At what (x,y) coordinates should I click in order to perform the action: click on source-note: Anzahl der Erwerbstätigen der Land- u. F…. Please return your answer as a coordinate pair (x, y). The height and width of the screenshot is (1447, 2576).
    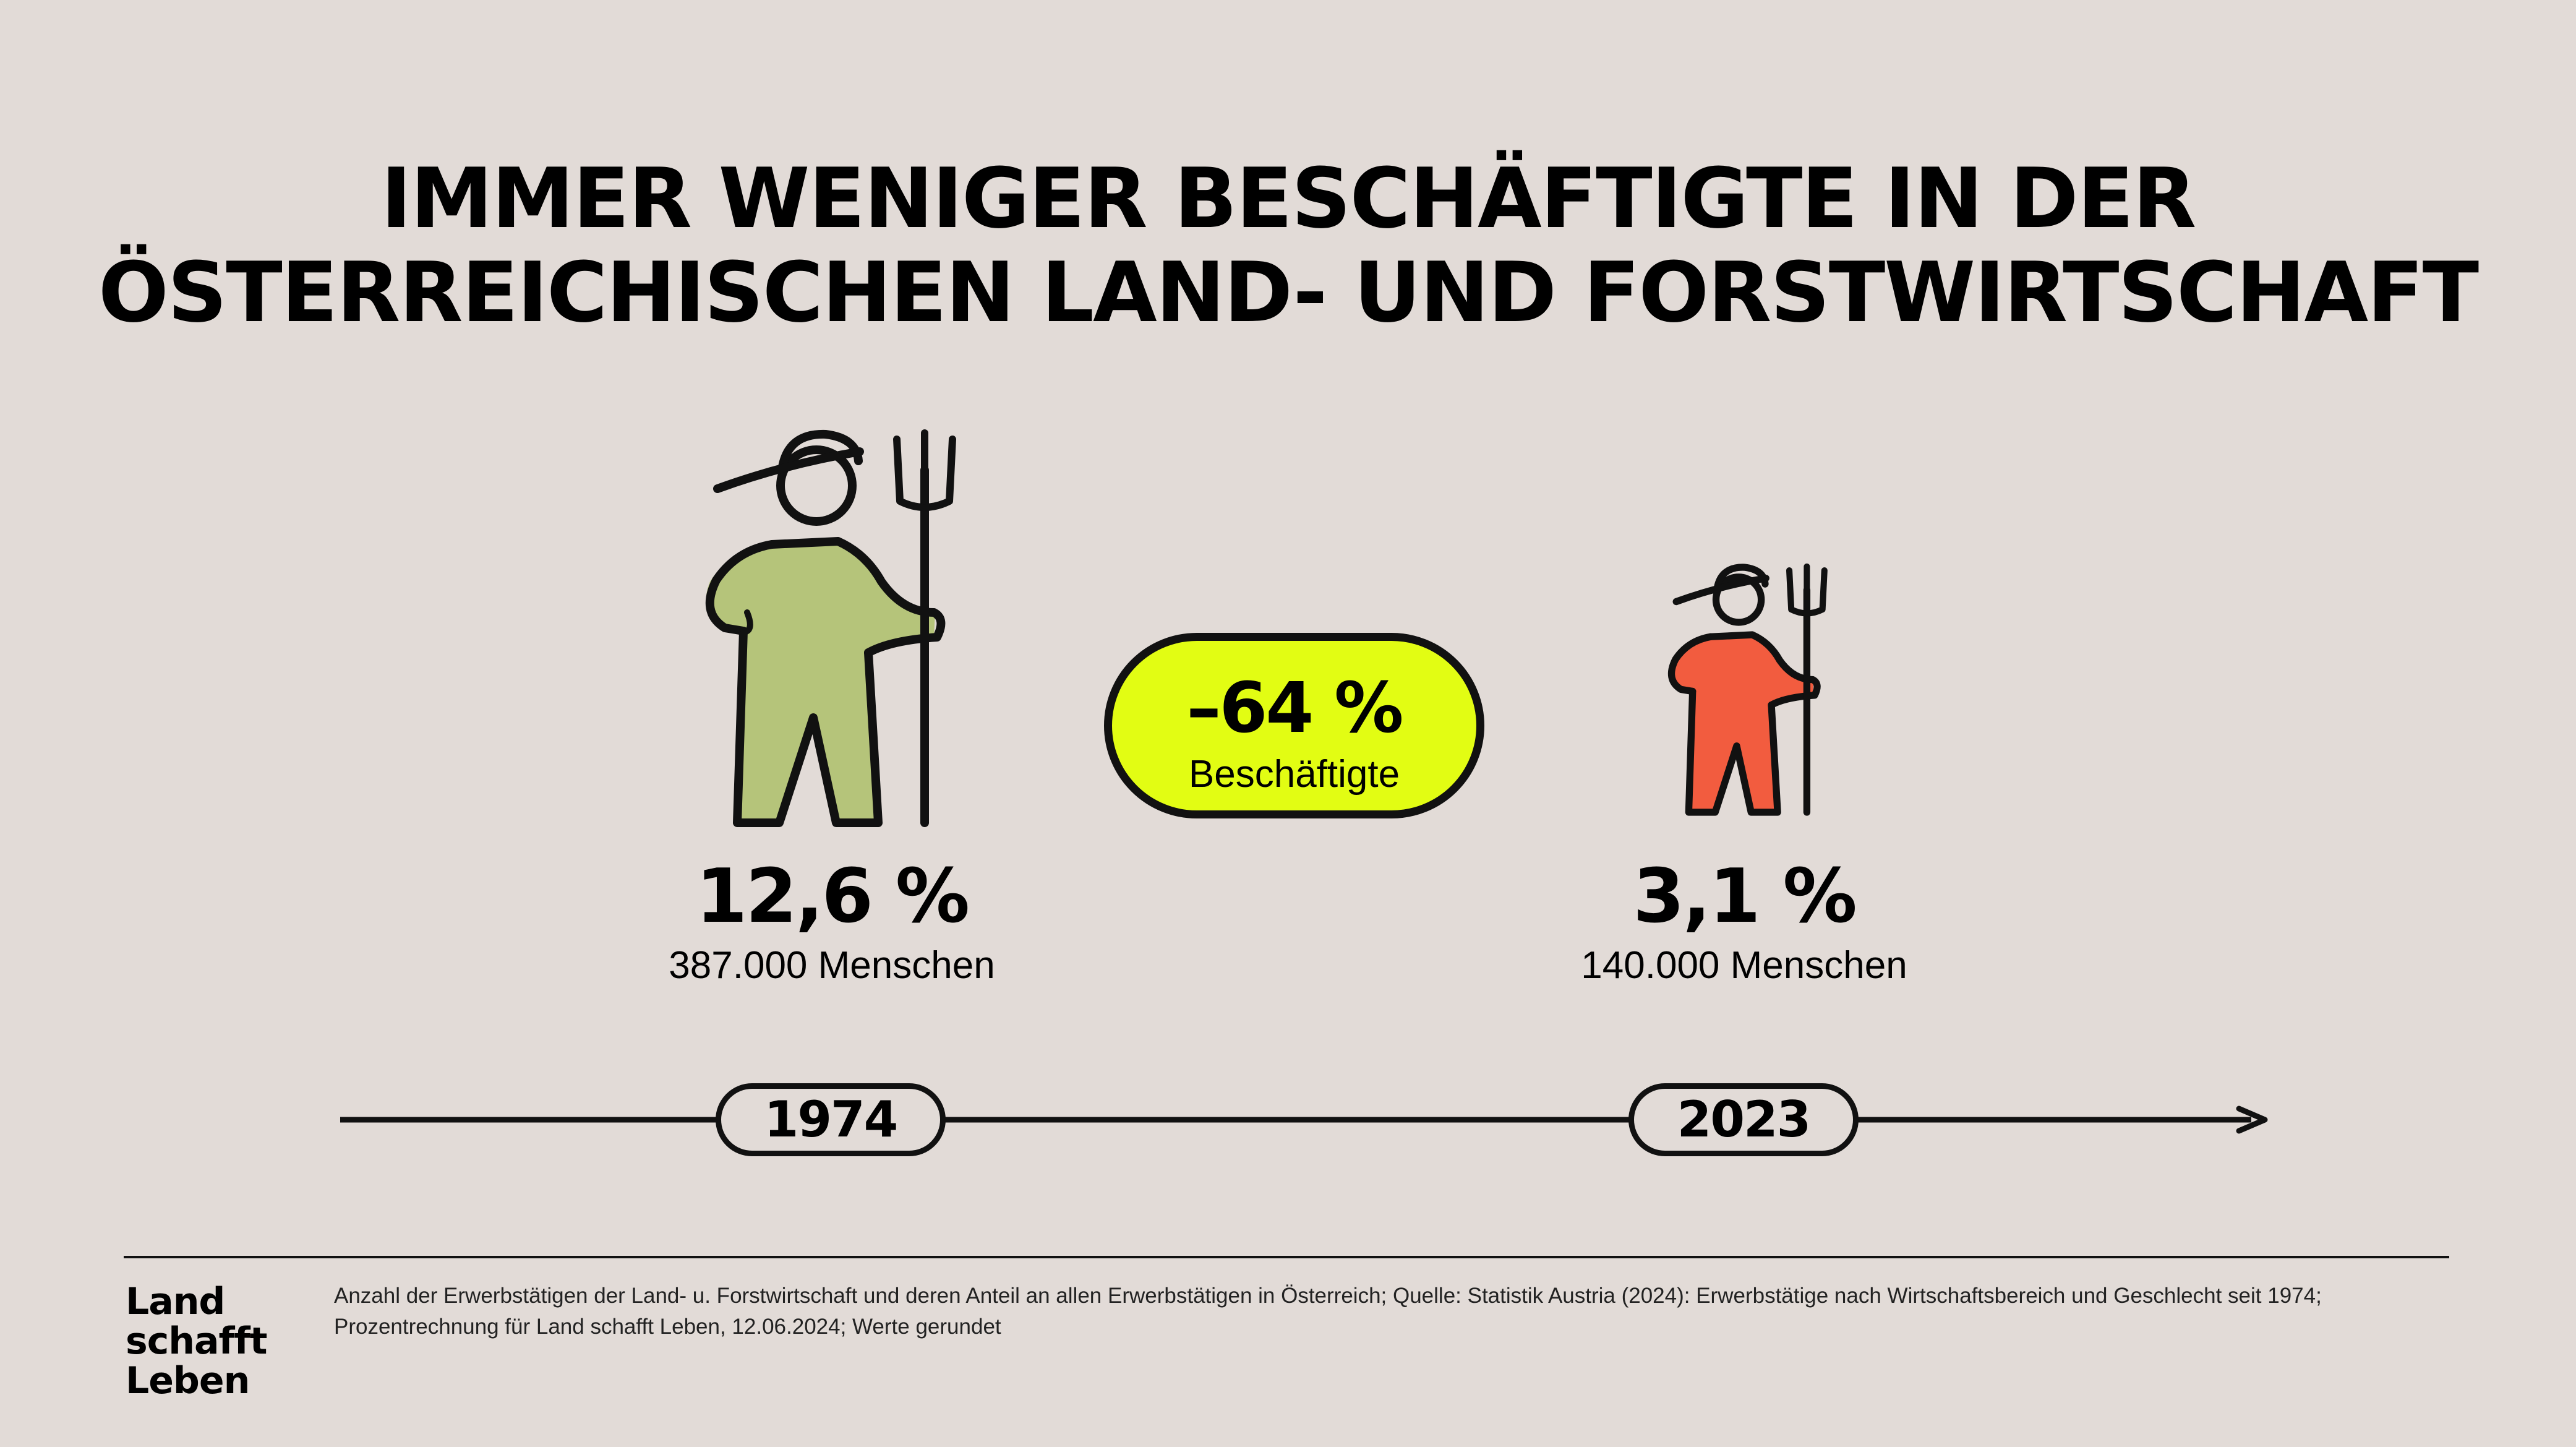
    Looking at the image, I should click on (1328, 1312).